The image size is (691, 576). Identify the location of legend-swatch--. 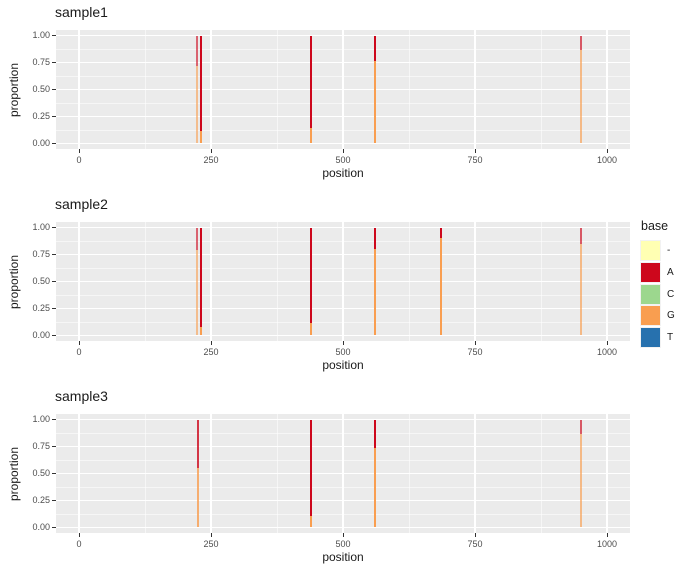
(650, 250).